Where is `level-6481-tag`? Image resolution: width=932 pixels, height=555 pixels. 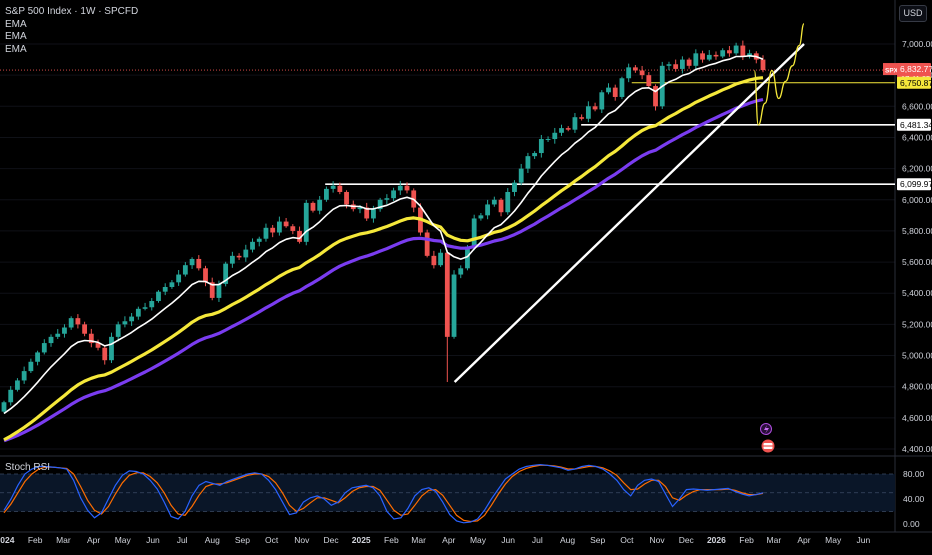
level-6481-tag is located at coordinates (914, 124).